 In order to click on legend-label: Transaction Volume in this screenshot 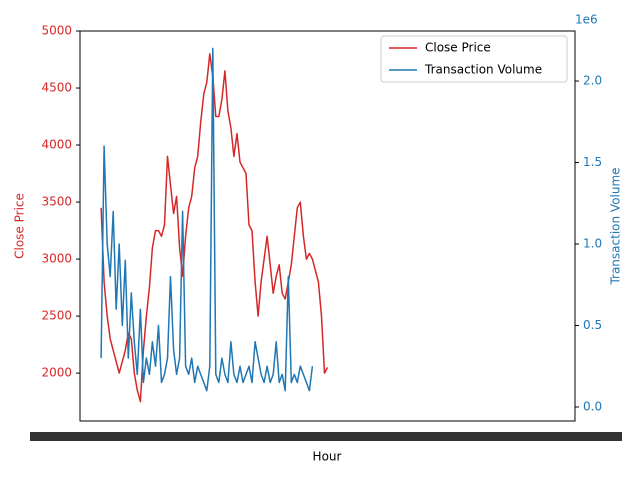, I will do `click(483, 70)`.